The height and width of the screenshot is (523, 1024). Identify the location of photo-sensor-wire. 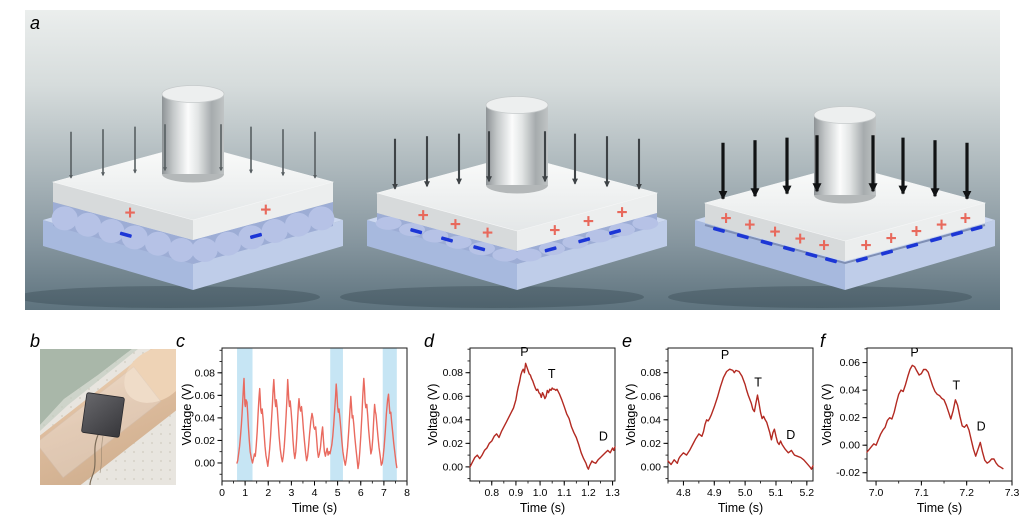
(94, 459).